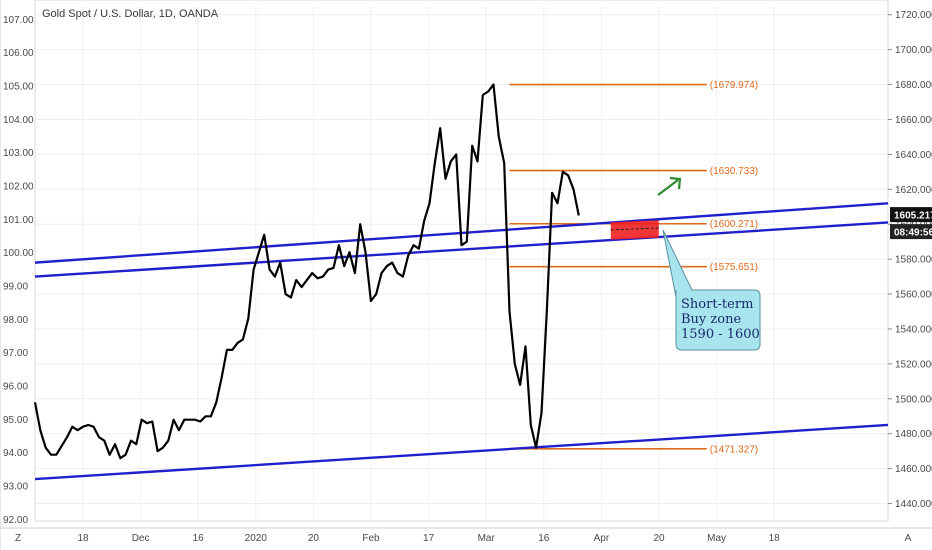 The image size is (932, 550). I want to click on left-tick-label: 97.00, so click(15, 353).